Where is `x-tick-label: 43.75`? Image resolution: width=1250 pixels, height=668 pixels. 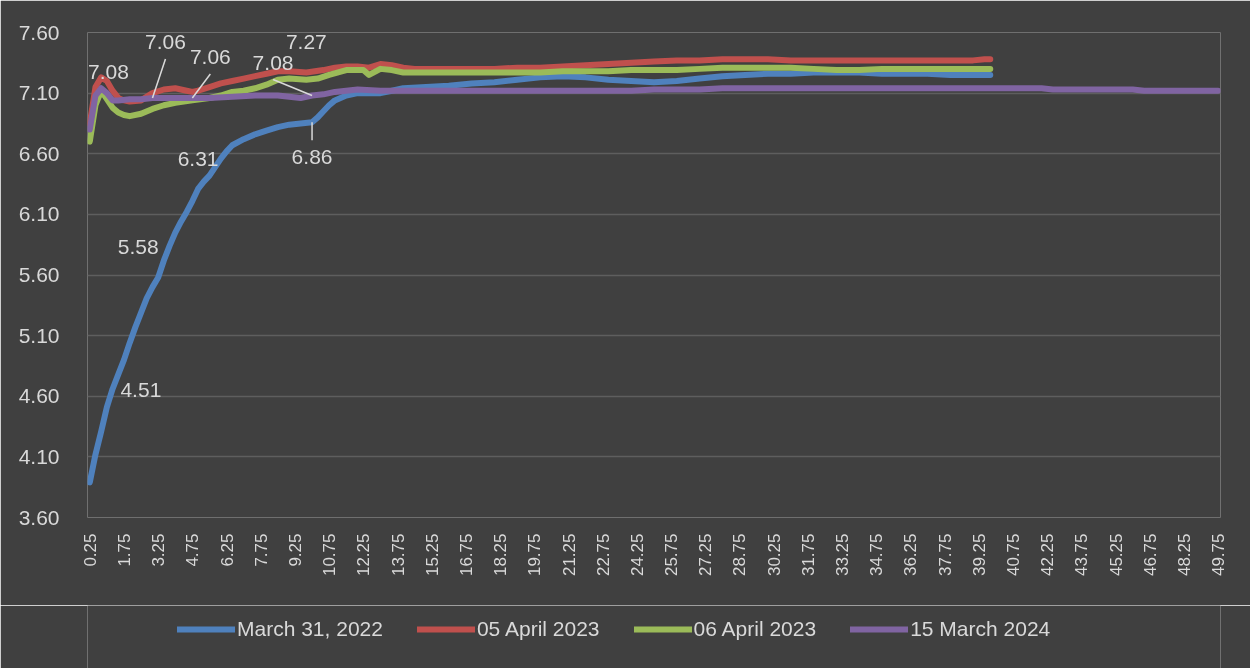
x-tick-label: 43.75 is located at coordinates (1082, 555).